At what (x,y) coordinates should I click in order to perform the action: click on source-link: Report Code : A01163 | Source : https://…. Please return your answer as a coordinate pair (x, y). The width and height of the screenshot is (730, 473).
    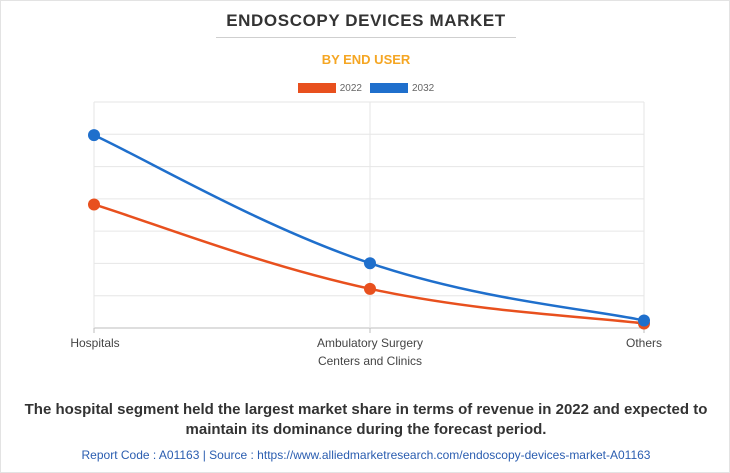
    Looking at the image, I should click on (366, 455).